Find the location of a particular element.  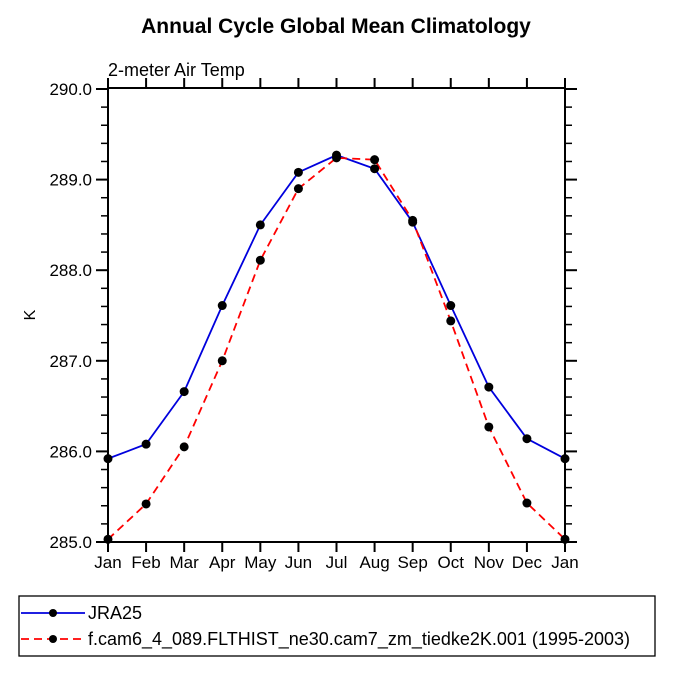

x-tick-label: Oct is located at coordinates (451, 562).